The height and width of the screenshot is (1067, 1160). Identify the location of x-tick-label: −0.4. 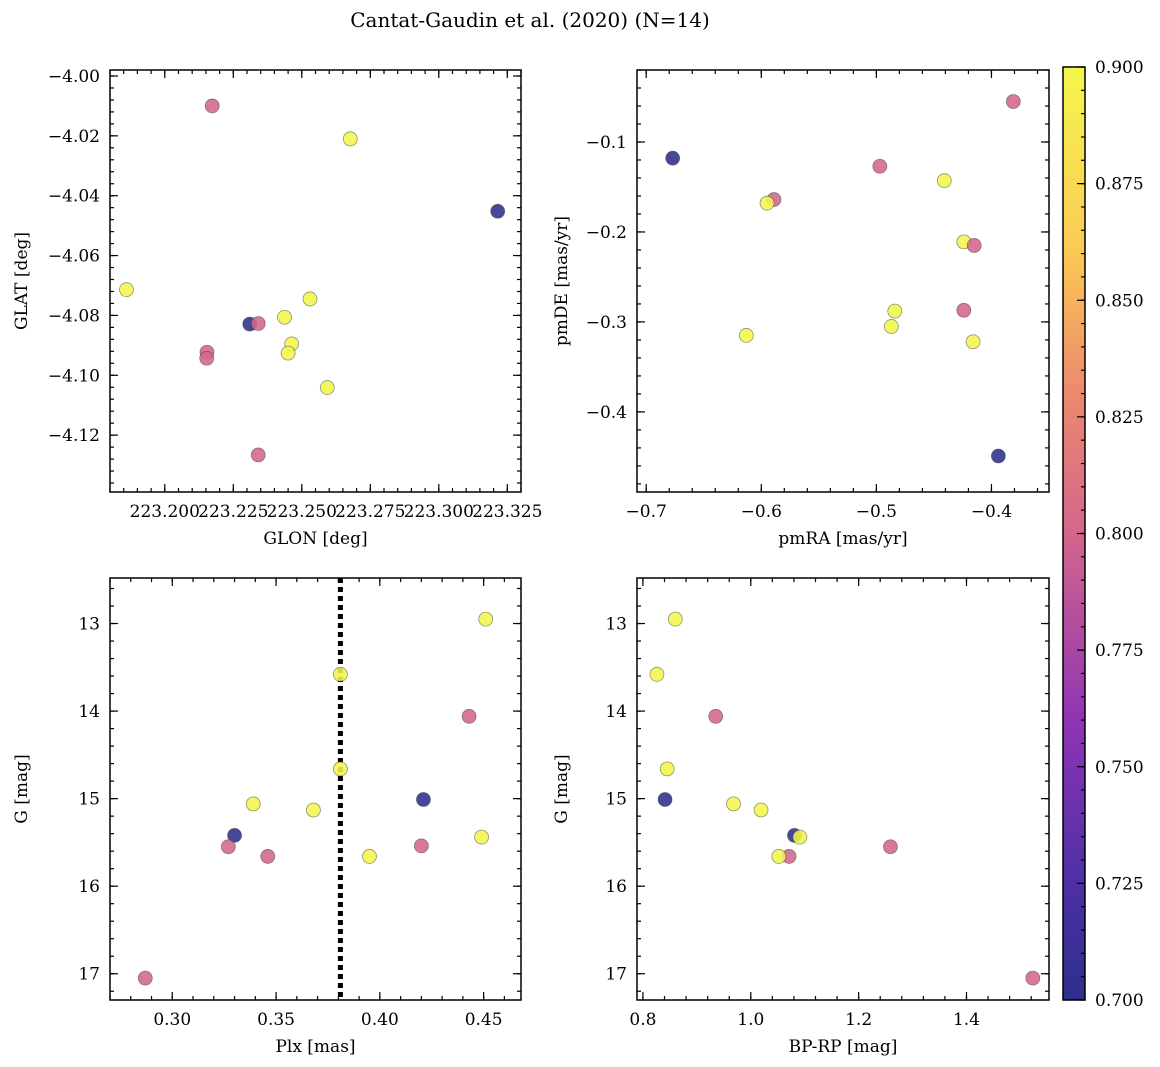
(991, 512).